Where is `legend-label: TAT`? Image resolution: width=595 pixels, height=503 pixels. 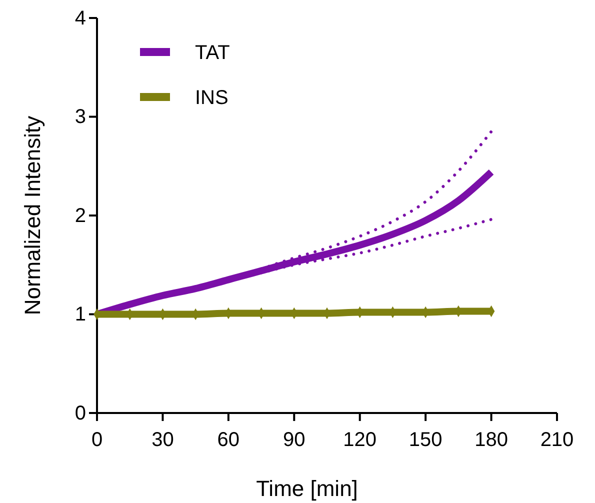
legend-label: TAT is located at coordinates (212, 53).